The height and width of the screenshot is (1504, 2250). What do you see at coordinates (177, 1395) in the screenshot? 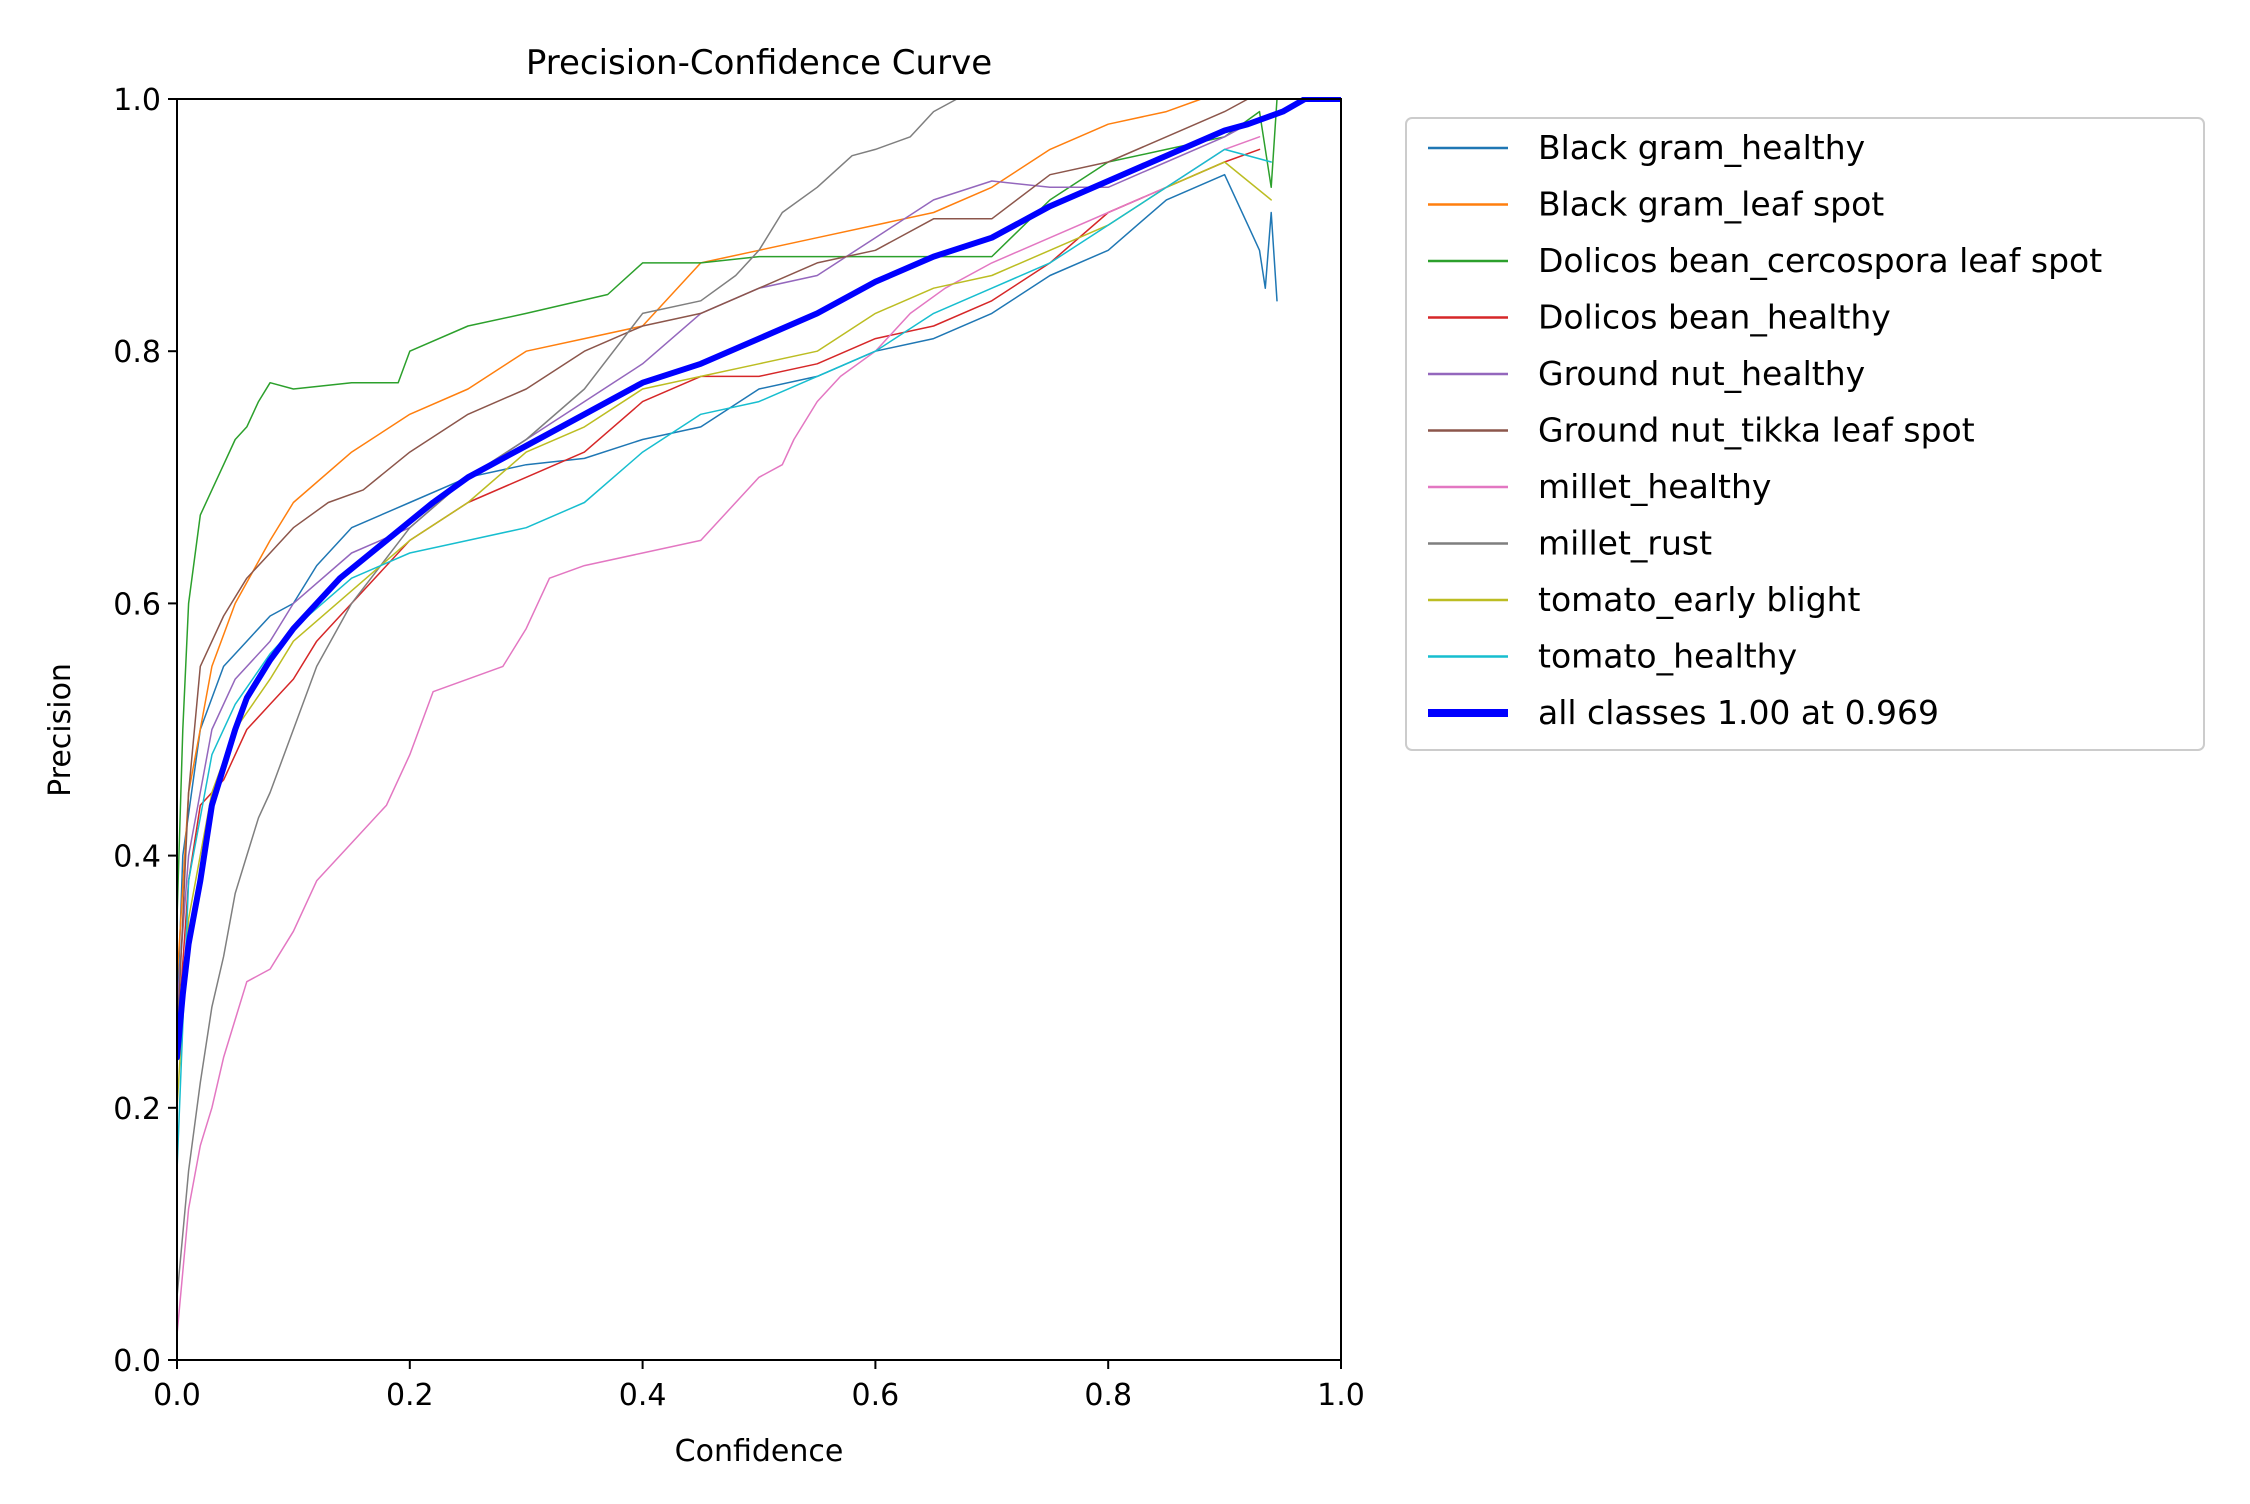
I see `x-tick-label: 0.0` at bounding box center [177, 1395].